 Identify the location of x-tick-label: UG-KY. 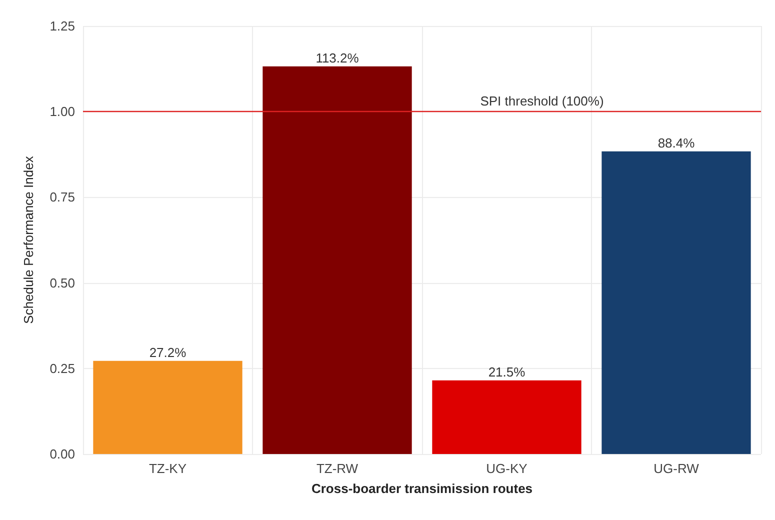
(507, 468).